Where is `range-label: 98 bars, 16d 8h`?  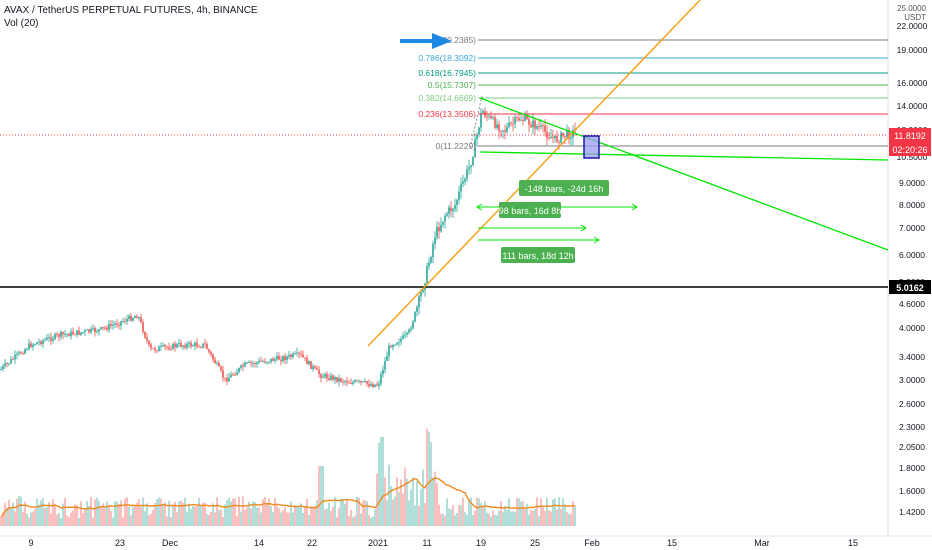
range-label: 98 bars, 16d 8h is located at coordinates (530, 210).